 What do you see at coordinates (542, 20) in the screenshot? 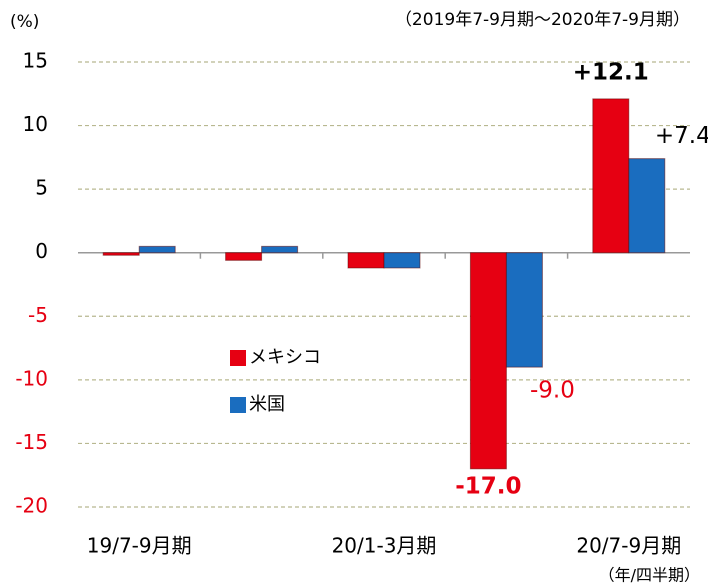
I see `subtitle: （2019年7-9月期～2020年7-9月期）` at bounding box center [542, 20].